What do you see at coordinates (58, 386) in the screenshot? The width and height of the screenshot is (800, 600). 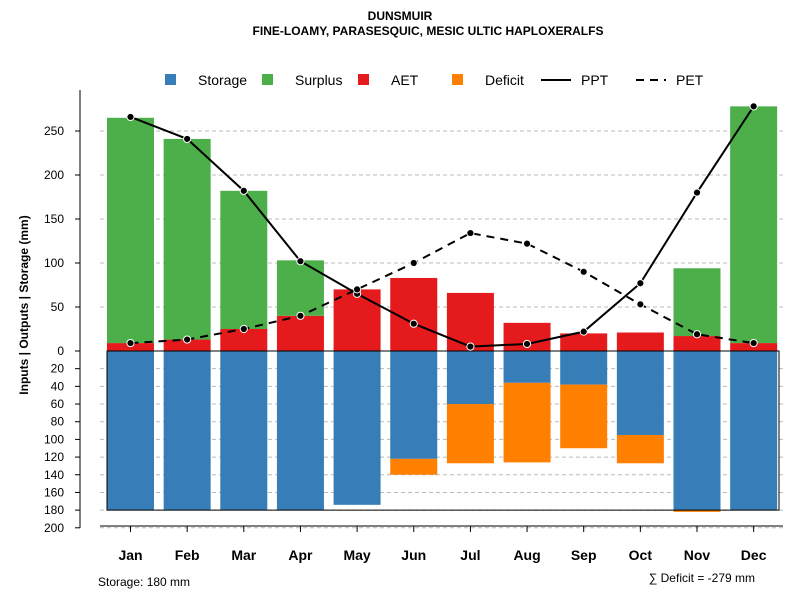 I see `y-tick-label: 40` at bounding box center [58, 386].